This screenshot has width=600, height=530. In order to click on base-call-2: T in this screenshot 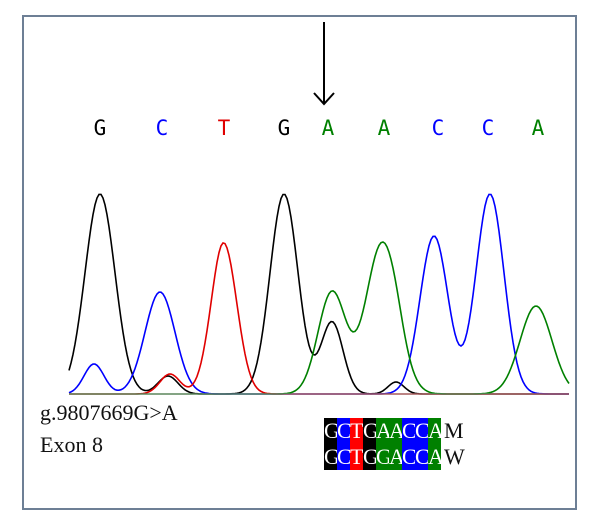, I will do `click(224, 128)`.